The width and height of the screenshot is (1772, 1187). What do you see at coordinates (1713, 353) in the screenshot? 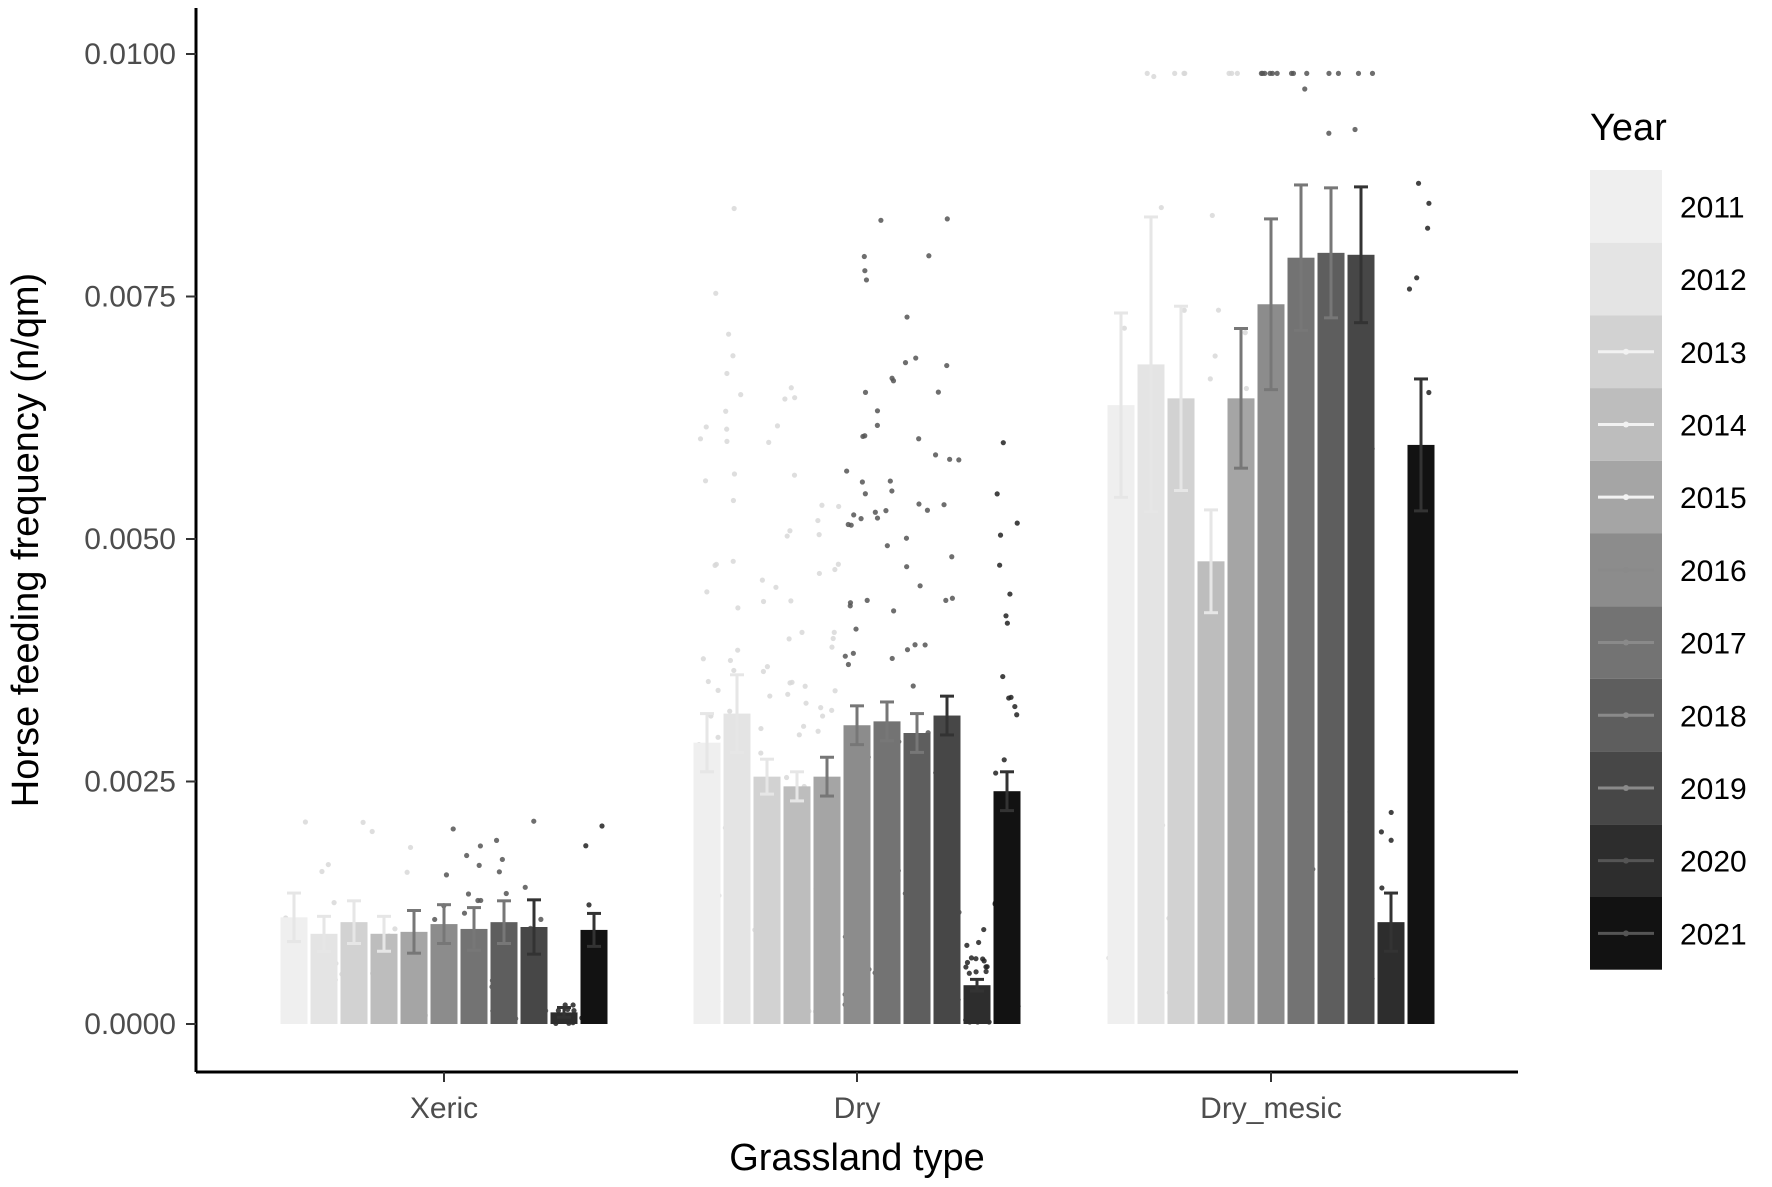
I see `legend-label-2013: 2013` at bounding box center [1713, 353].